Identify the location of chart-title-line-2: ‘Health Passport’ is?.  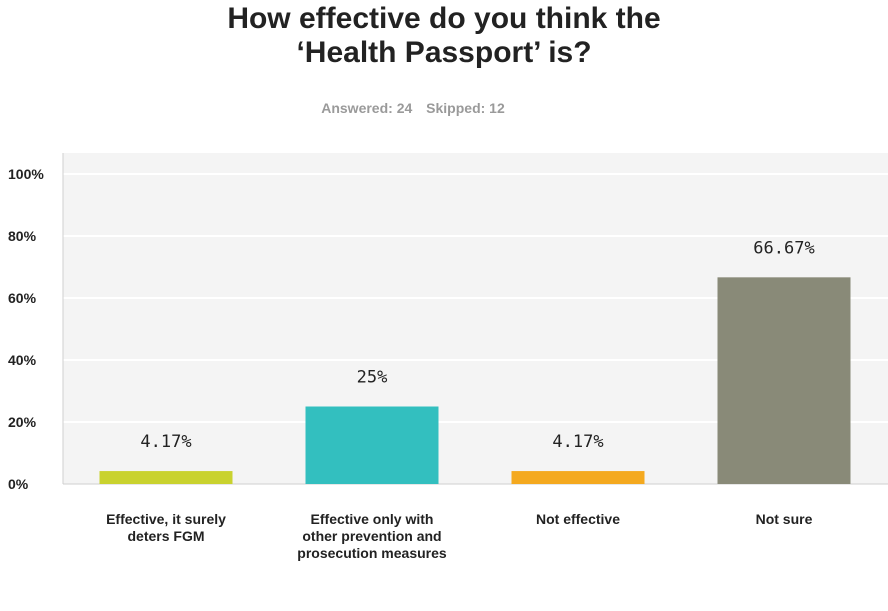
(444, 52).